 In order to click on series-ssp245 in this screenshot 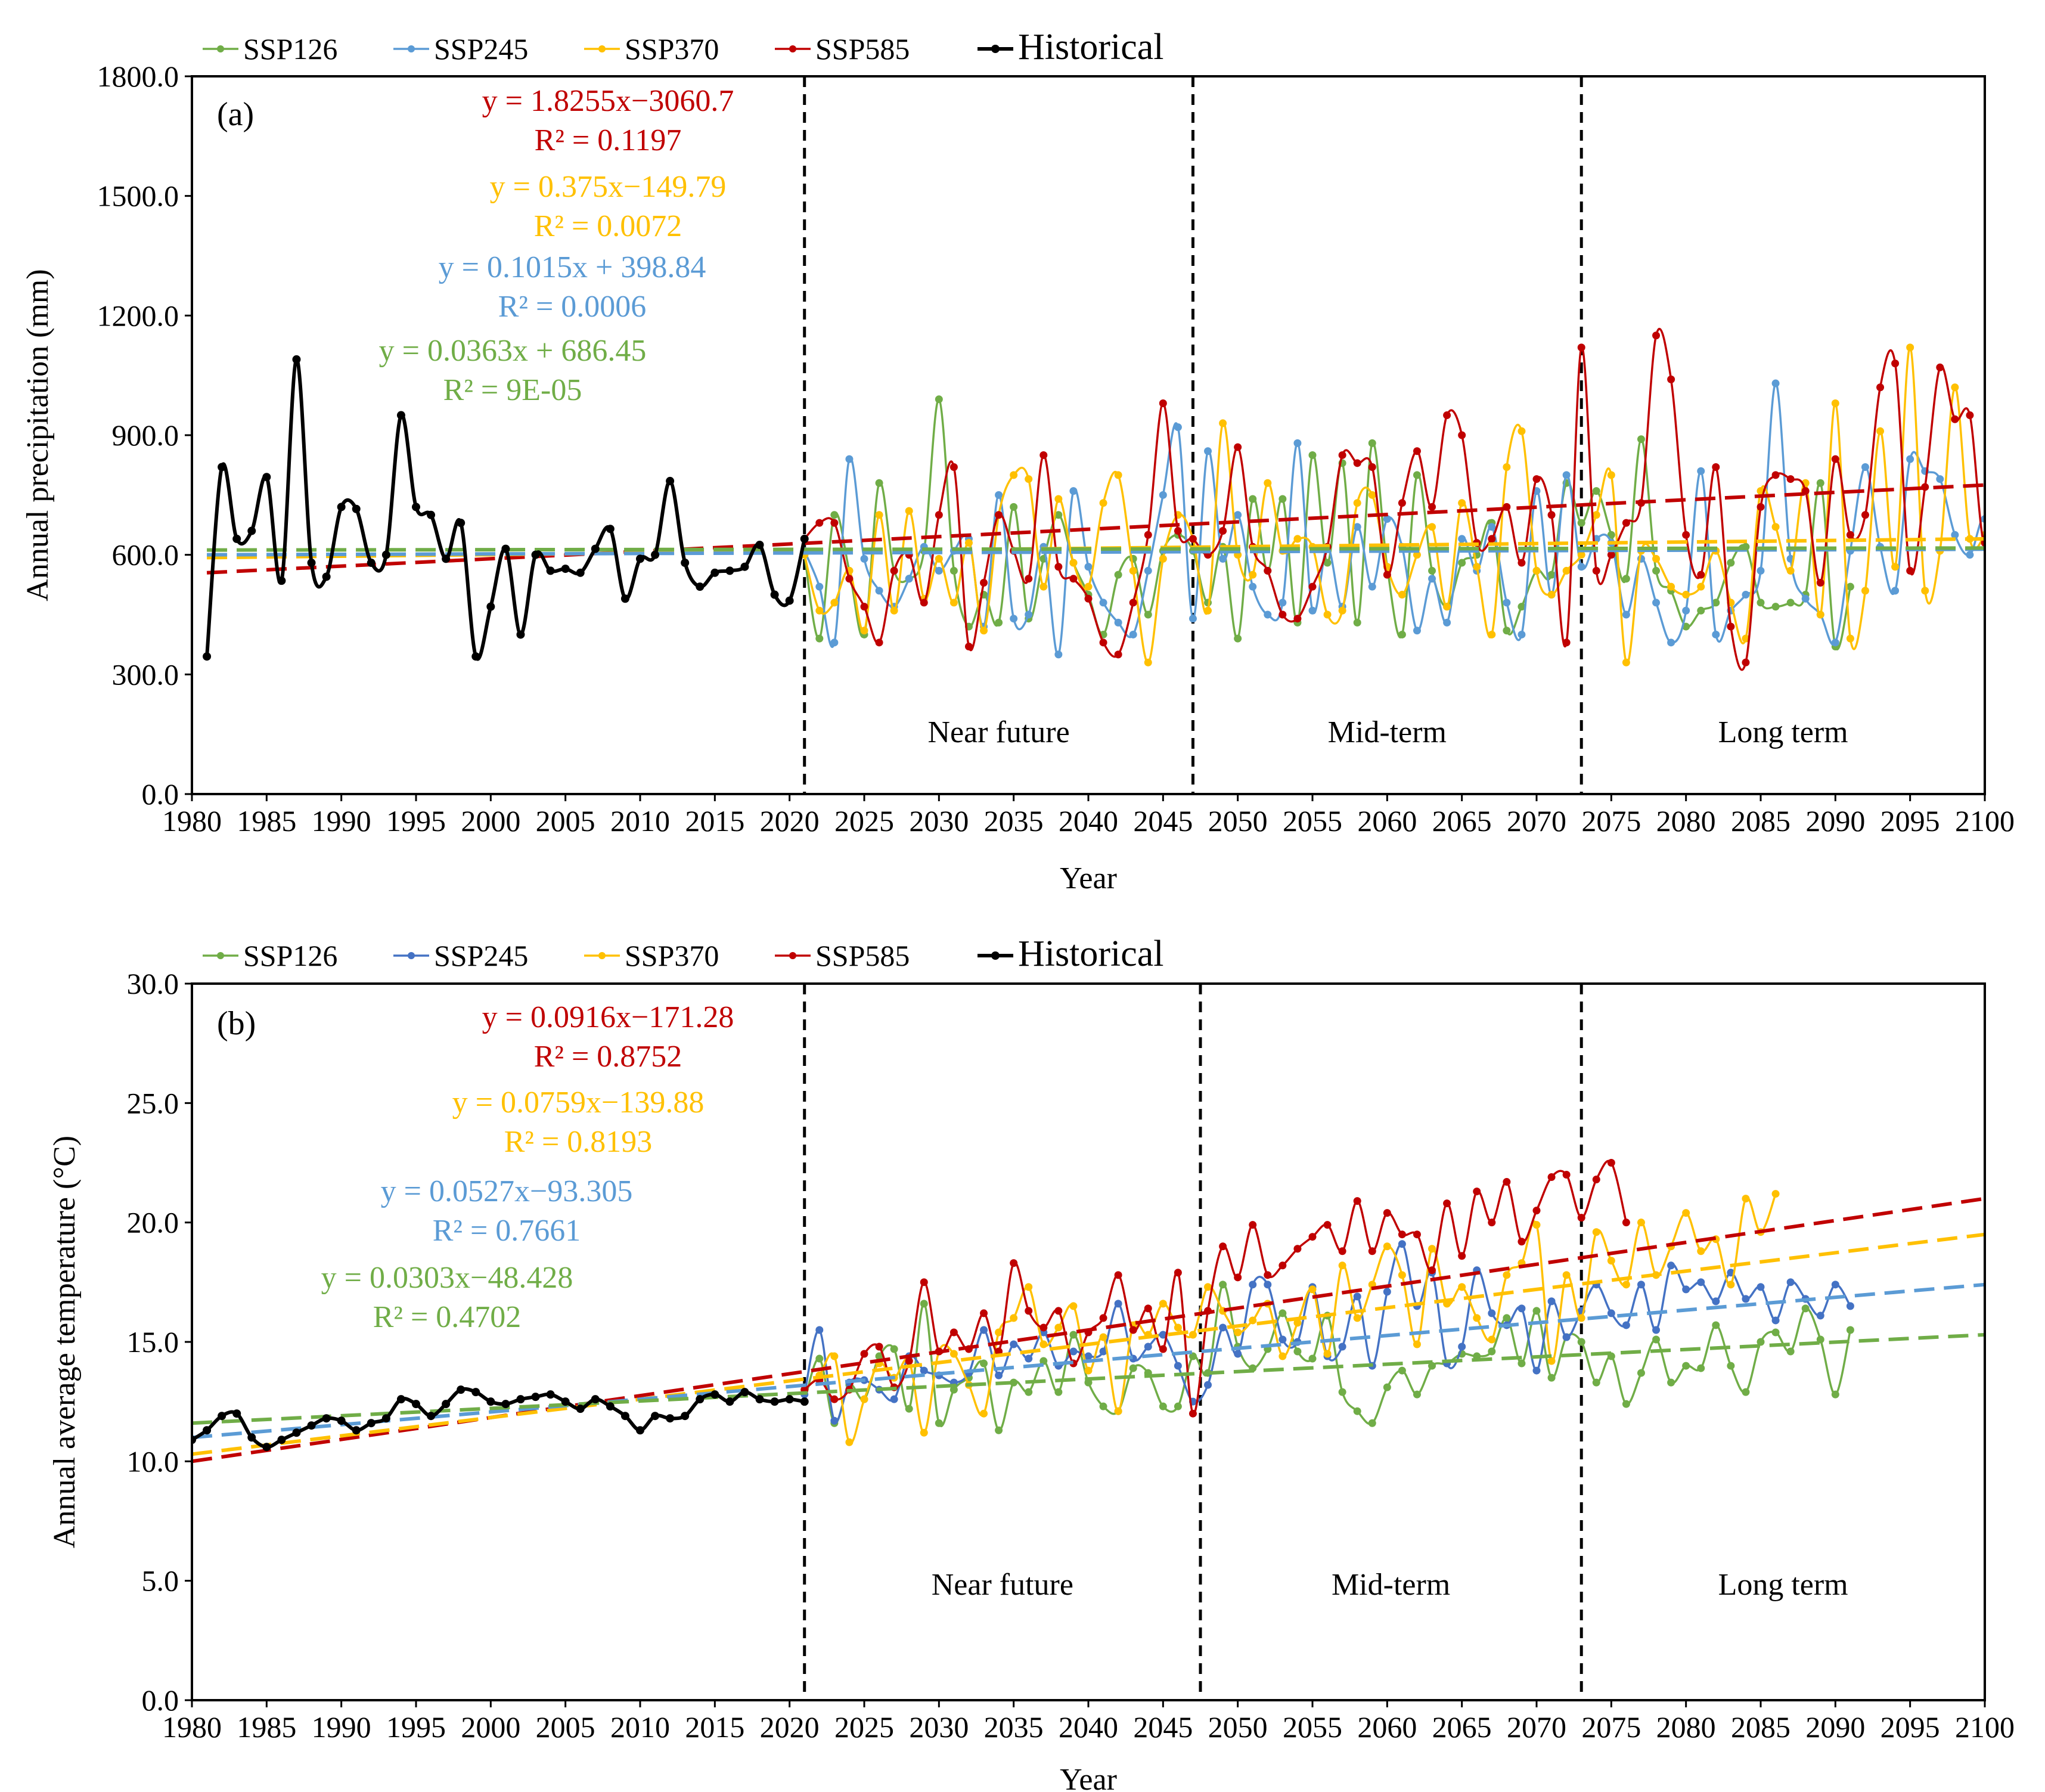, I will do `click(1327, 1332)`.